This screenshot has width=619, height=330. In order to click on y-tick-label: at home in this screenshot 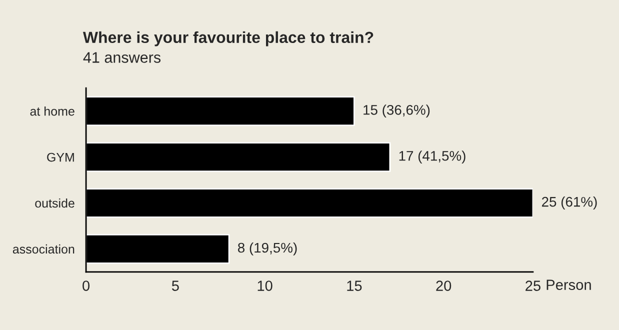, I will do `click(52, 111)`.